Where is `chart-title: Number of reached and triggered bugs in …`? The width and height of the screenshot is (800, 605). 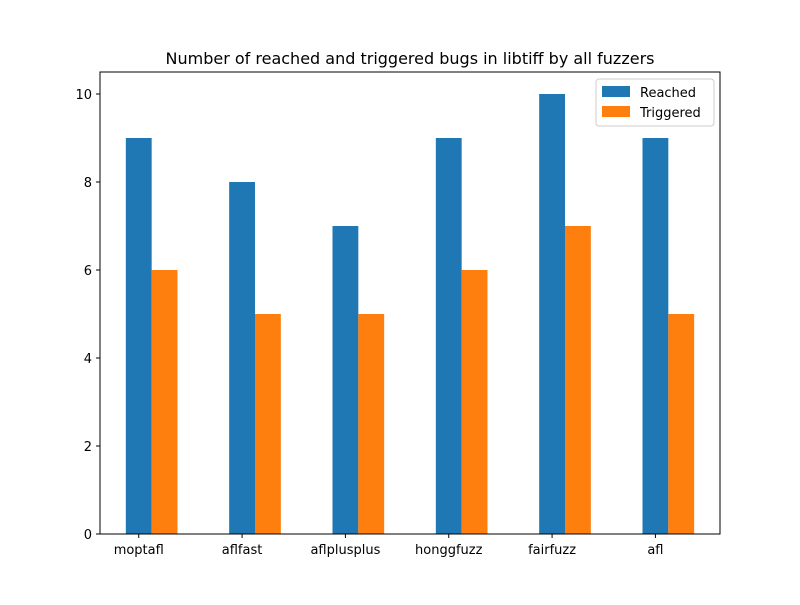 chart-title: Number of reached and triggered bugs in … is located at coordinates (410, 58).